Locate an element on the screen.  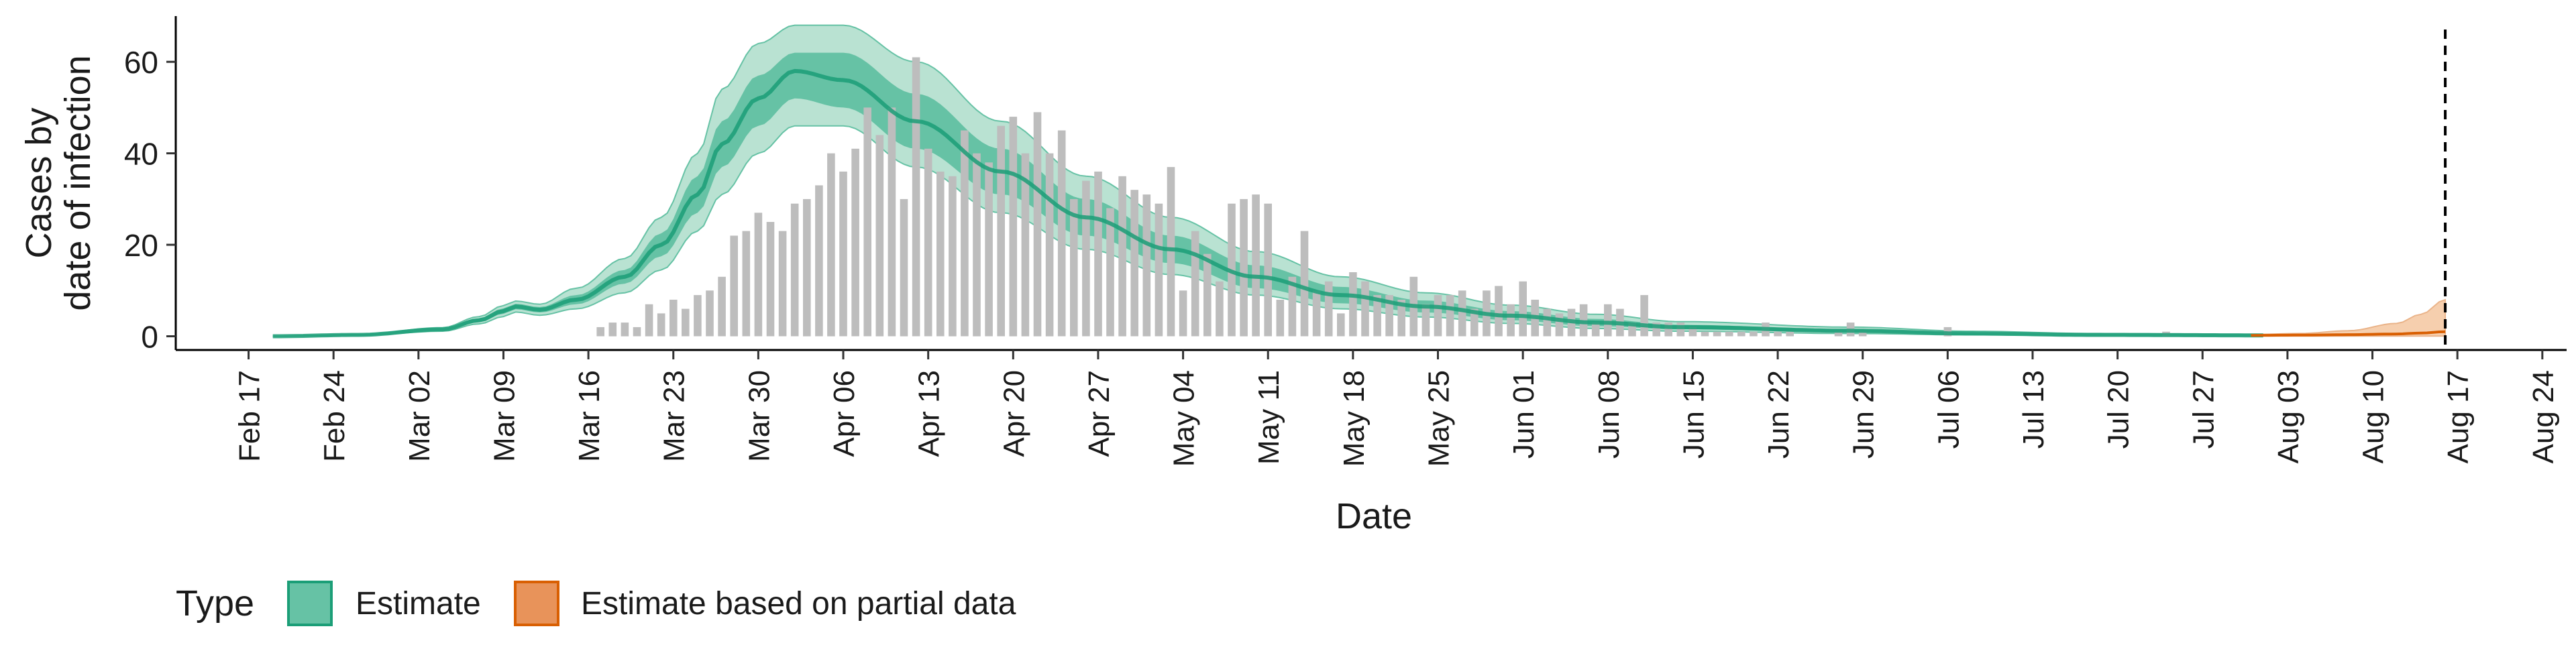
x-tick-label: Jul 27 is located at coordinates (2203, 410).